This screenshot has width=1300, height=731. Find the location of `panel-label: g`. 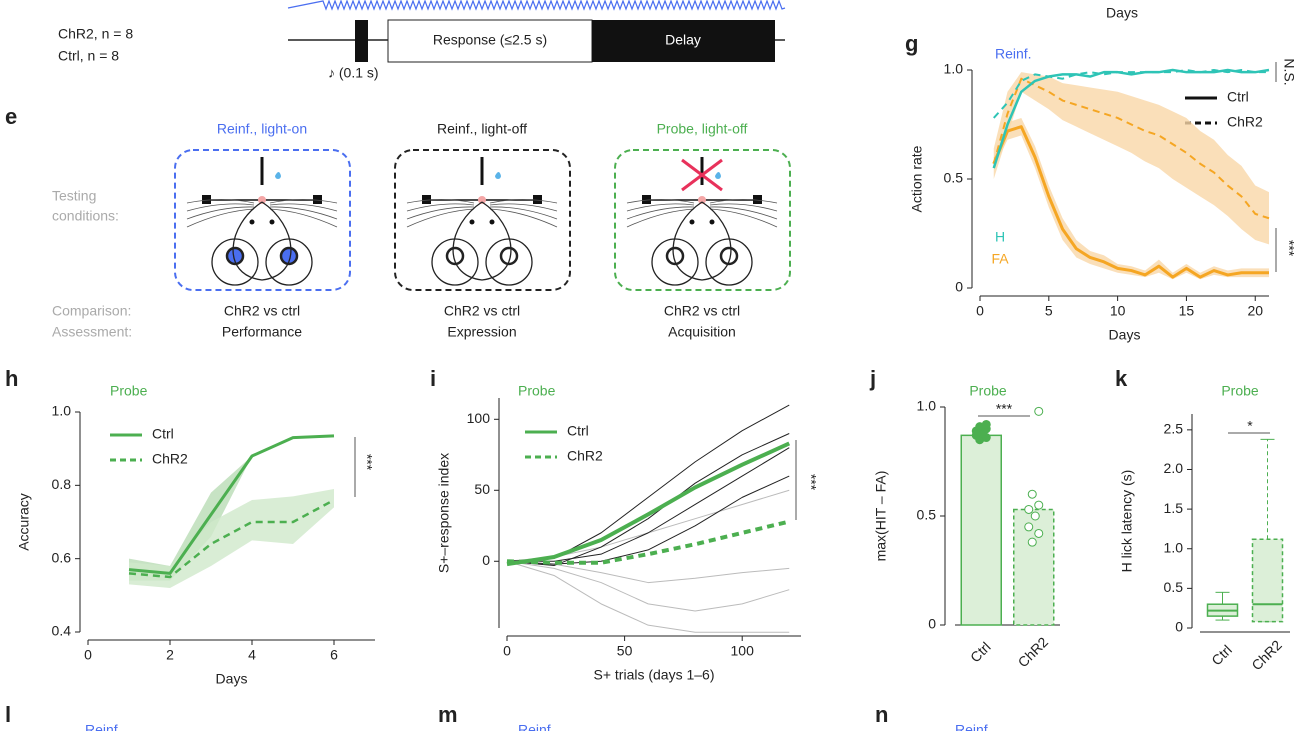

panel-label: g is located at coordinates (911, 43).